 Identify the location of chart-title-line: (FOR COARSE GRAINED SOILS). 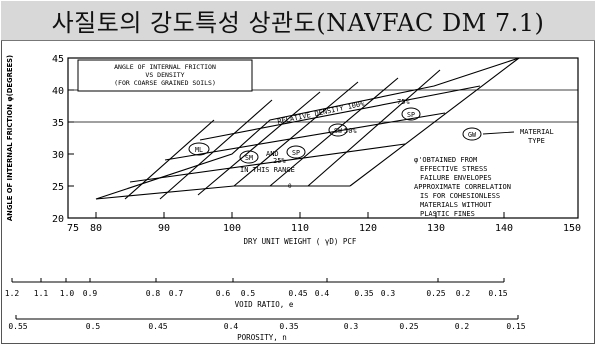
(165, 83).